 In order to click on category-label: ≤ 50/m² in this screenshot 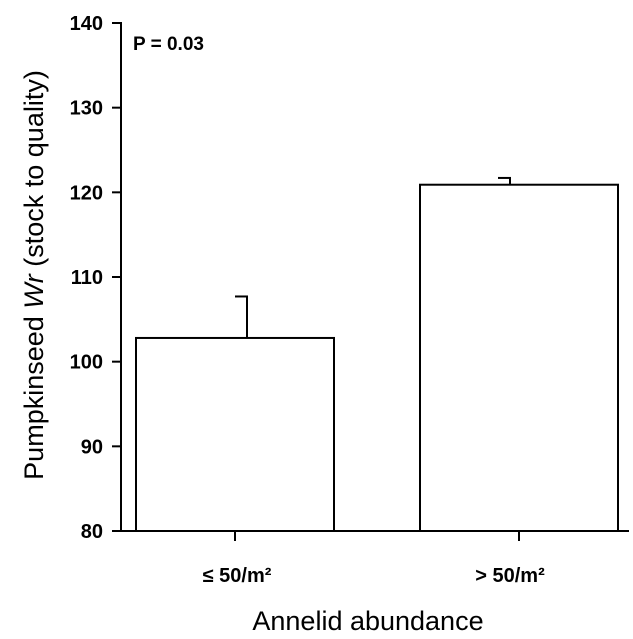, I will do `click(237, 576)`.